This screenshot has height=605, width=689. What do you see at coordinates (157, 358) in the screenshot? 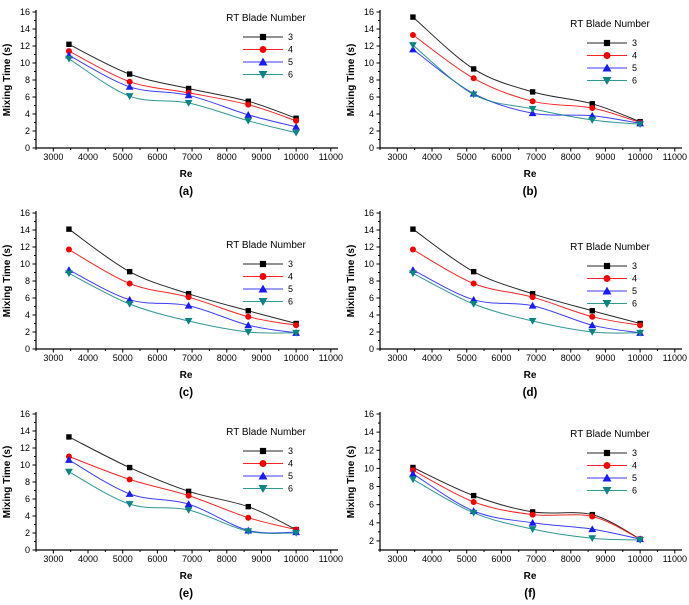
I see `x-tick-label: 6000` at bounding box center [157, 358].